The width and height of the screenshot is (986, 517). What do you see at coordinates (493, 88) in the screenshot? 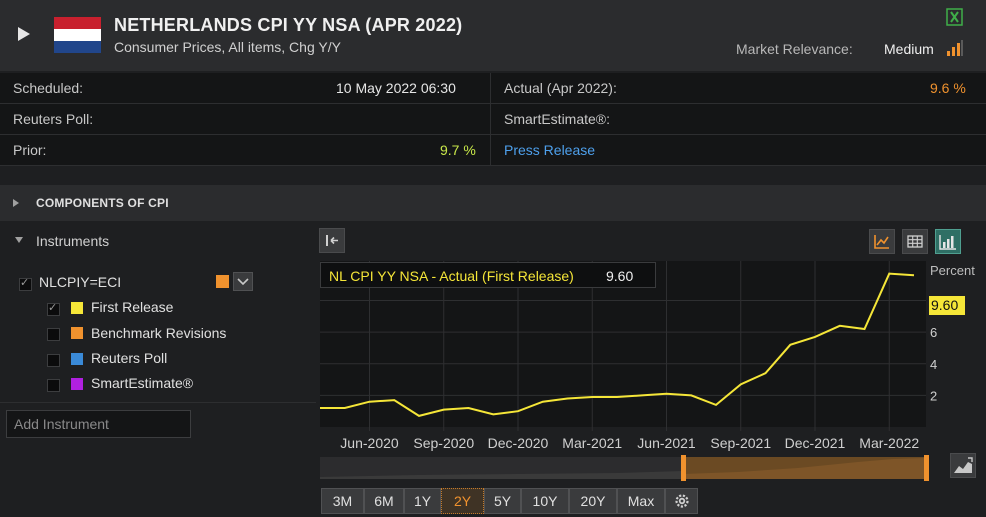
I see `info-row-scheduled` at bounding box center [493, 88].